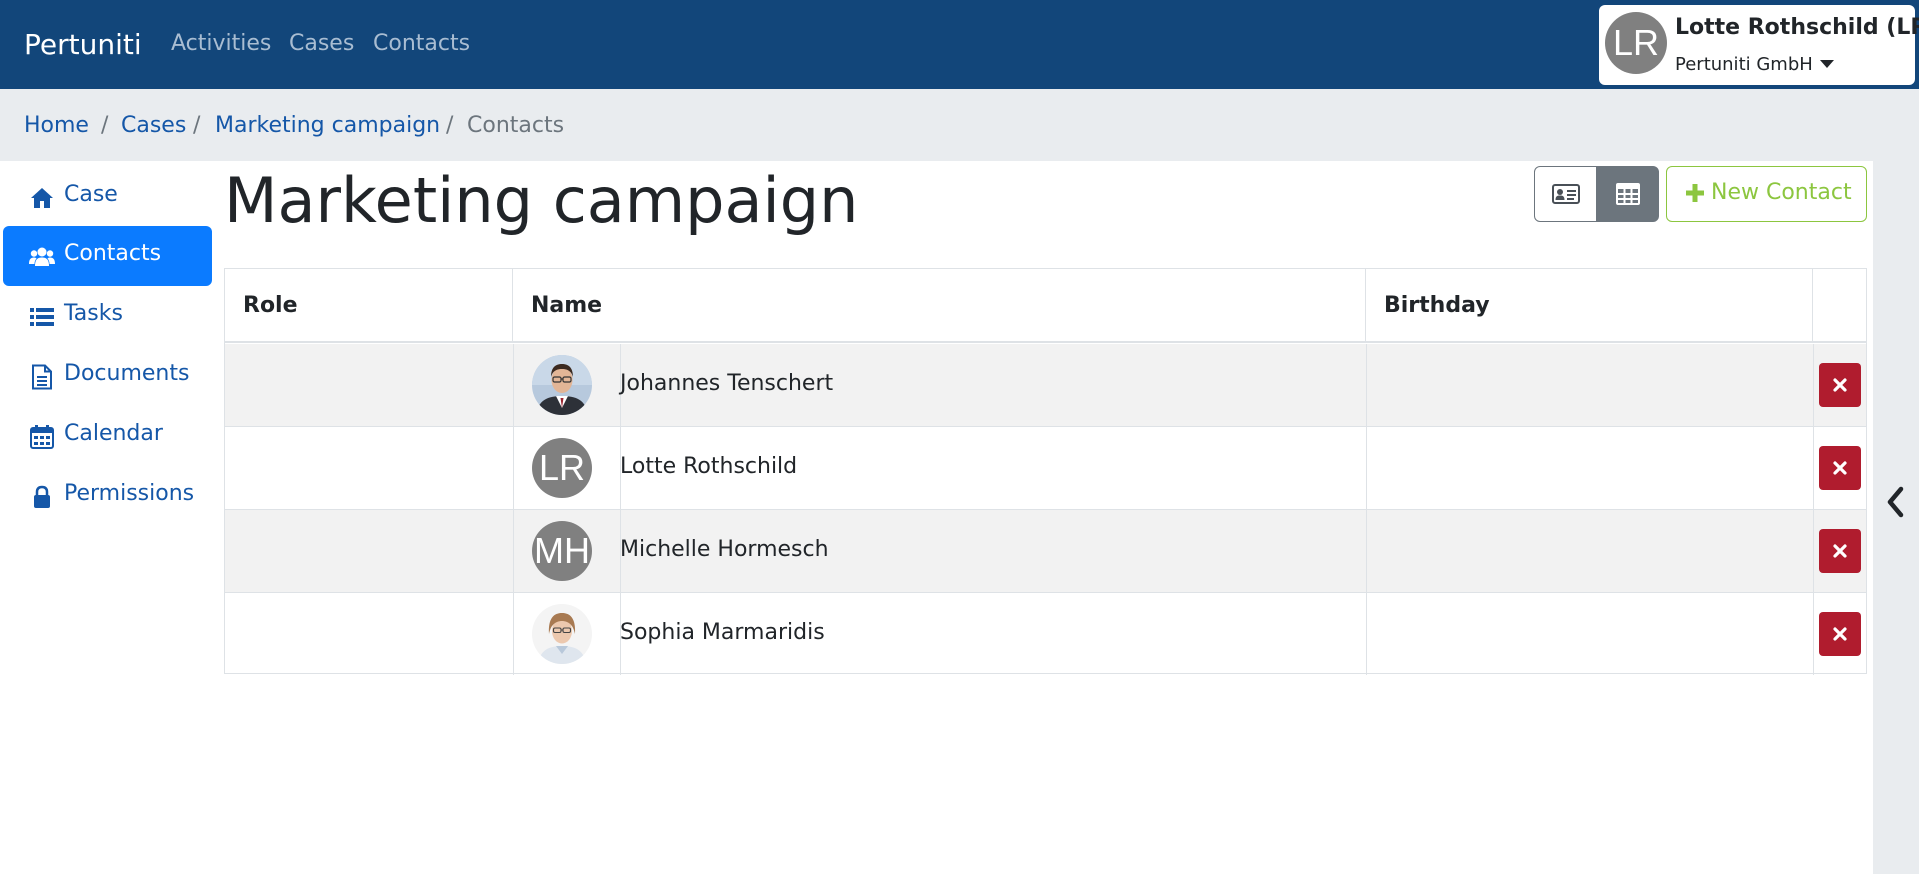 The height and width of the screenshot is (874, 1919). I want to click on breadcrumb-current: Contacts, so click(516, 125).